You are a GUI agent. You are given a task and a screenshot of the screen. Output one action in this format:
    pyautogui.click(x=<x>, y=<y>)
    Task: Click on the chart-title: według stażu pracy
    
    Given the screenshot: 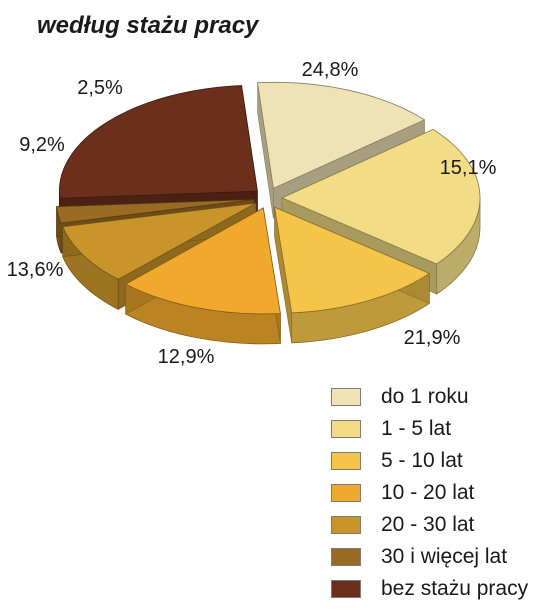 What is the action you would take?
    pyautogui.click(x=148, y=25)
    